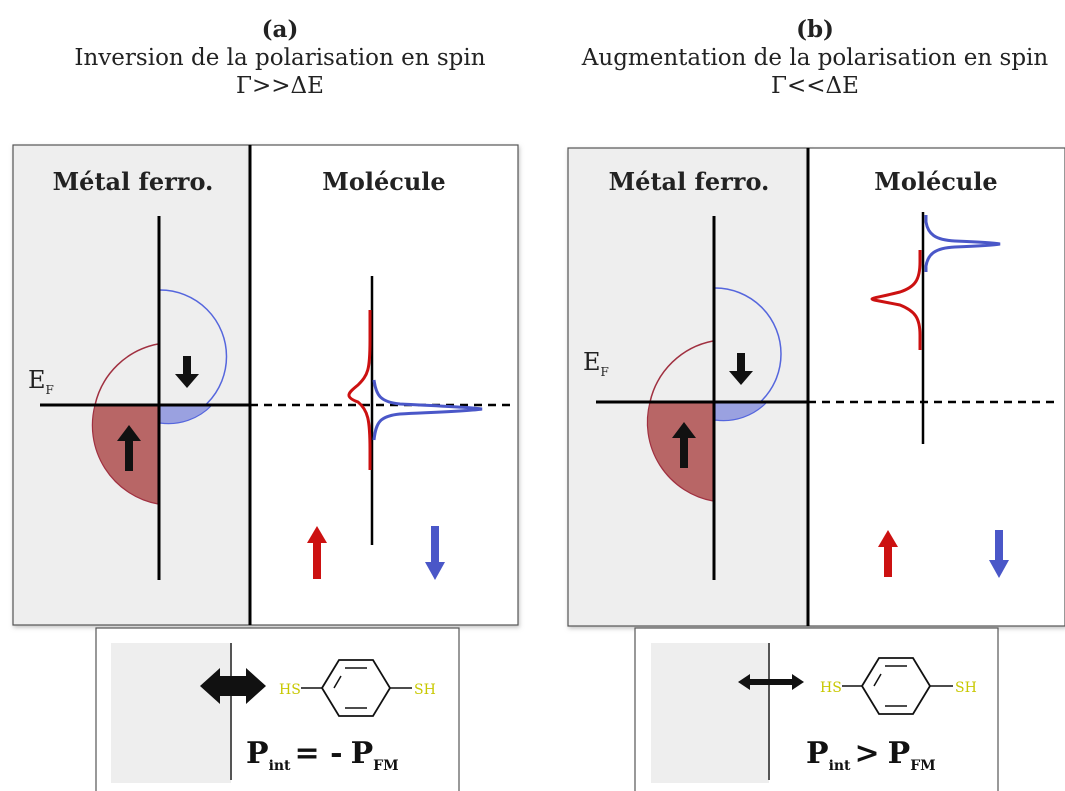  I want to click on panel-b-tag: (b), so click(815, 29).